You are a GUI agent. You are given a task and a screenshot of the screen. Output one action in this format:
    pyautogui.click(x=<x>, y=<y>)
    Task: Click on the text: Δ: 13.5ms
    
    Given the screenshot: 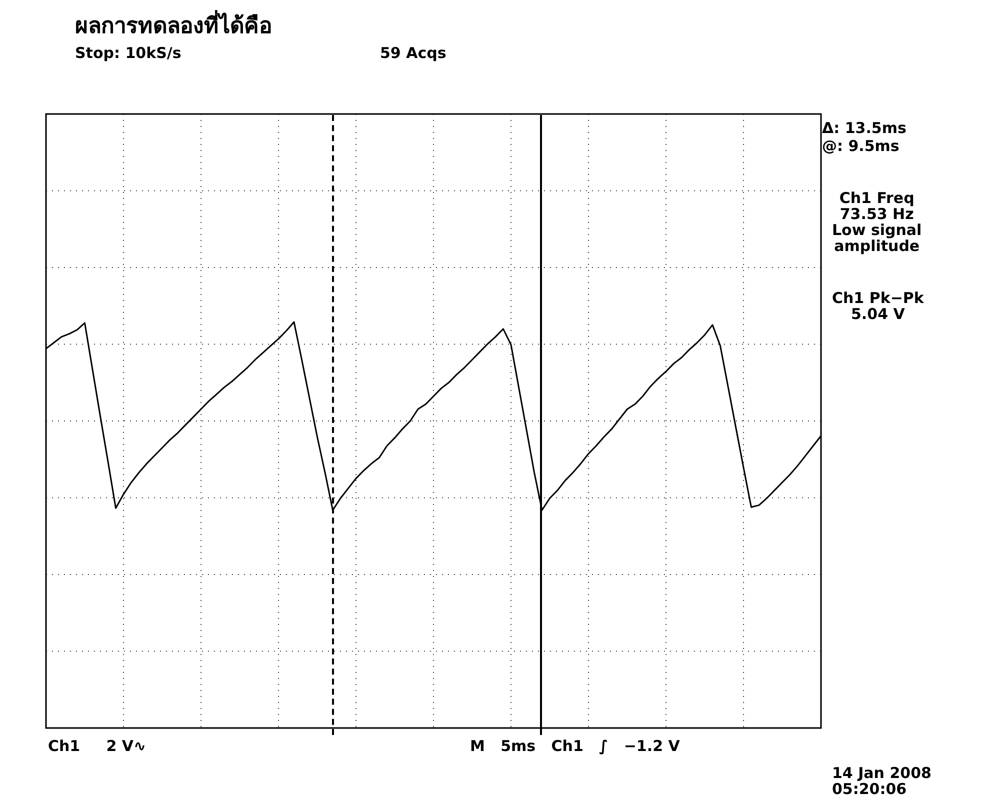 What is the action you would take?
    pyautogui.click(x=864, y=128)
    